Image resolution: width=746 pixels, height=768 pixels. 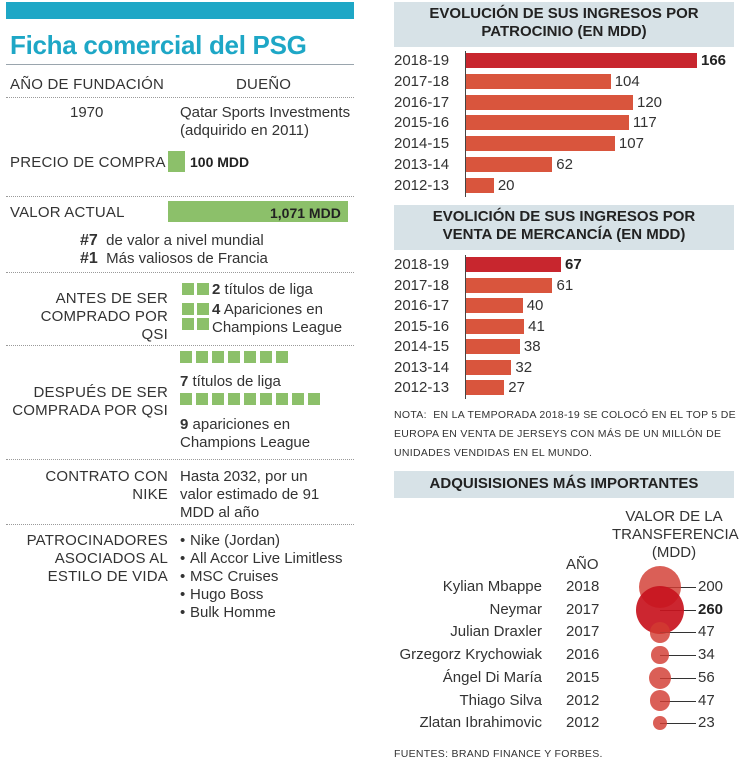 I want to click on current-value-label: VALOR ACTUAL, so click(x=67, y=212).